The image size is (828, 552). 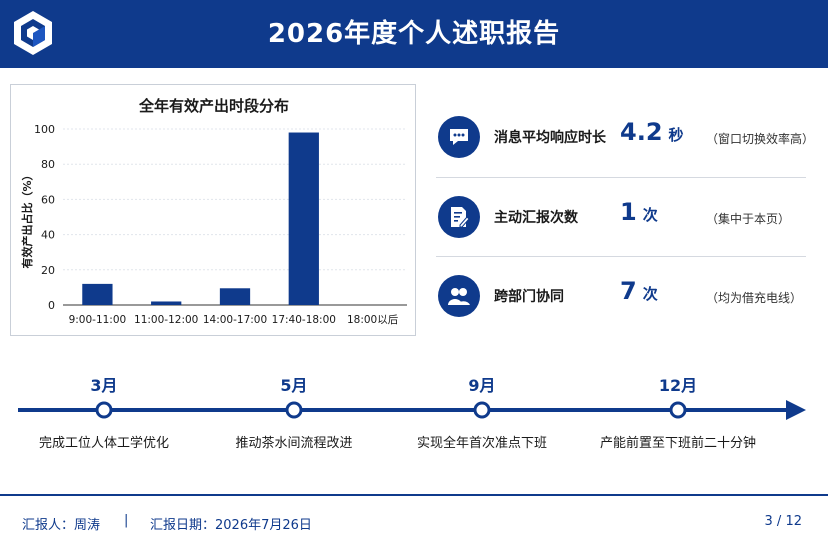 What do you see at coordinates (61, 525) in the screenshot?
I see `reporter-name: 汇报人：周涛` at bounding box center [61, 525].